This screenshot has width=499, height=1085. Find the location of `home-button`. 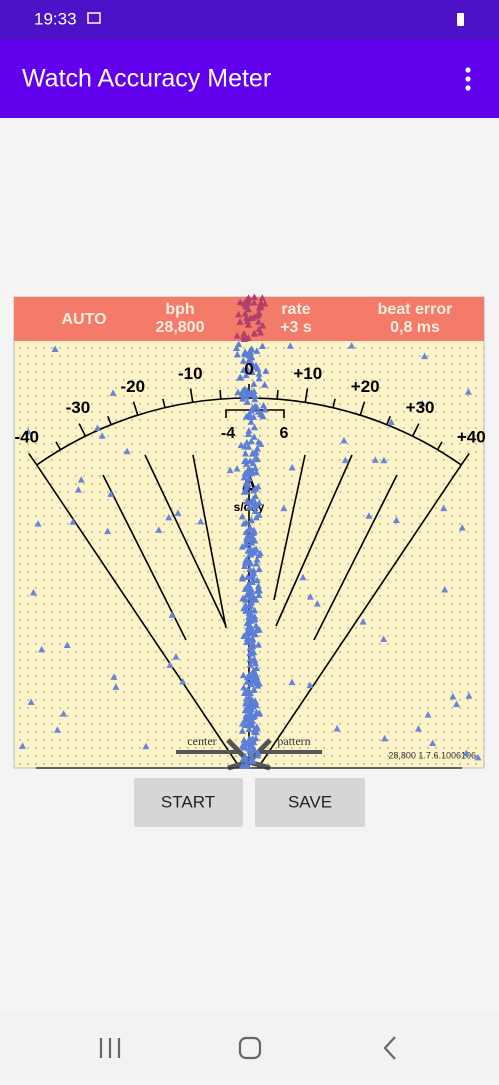

home-button is located at coordinates (250, 1048).